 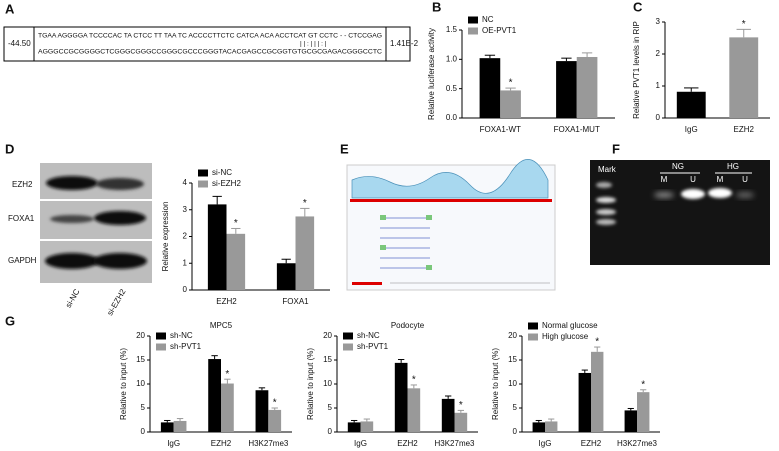 What do you see at coordinates (570, 325) in the screenshot?
I see `legend-label: Normal glucose` at bounding box center [570, 325].